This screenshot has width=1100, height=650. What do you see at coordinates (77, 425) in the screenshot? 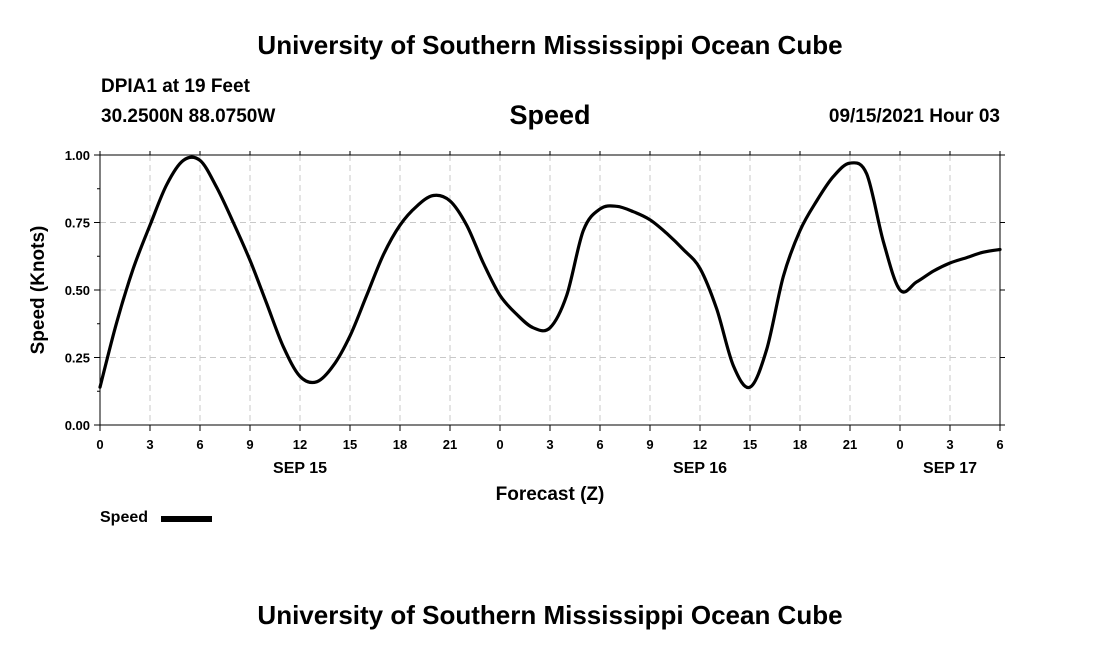
I see `y-tick-label: 0.00` at bounding box center [77, 425].